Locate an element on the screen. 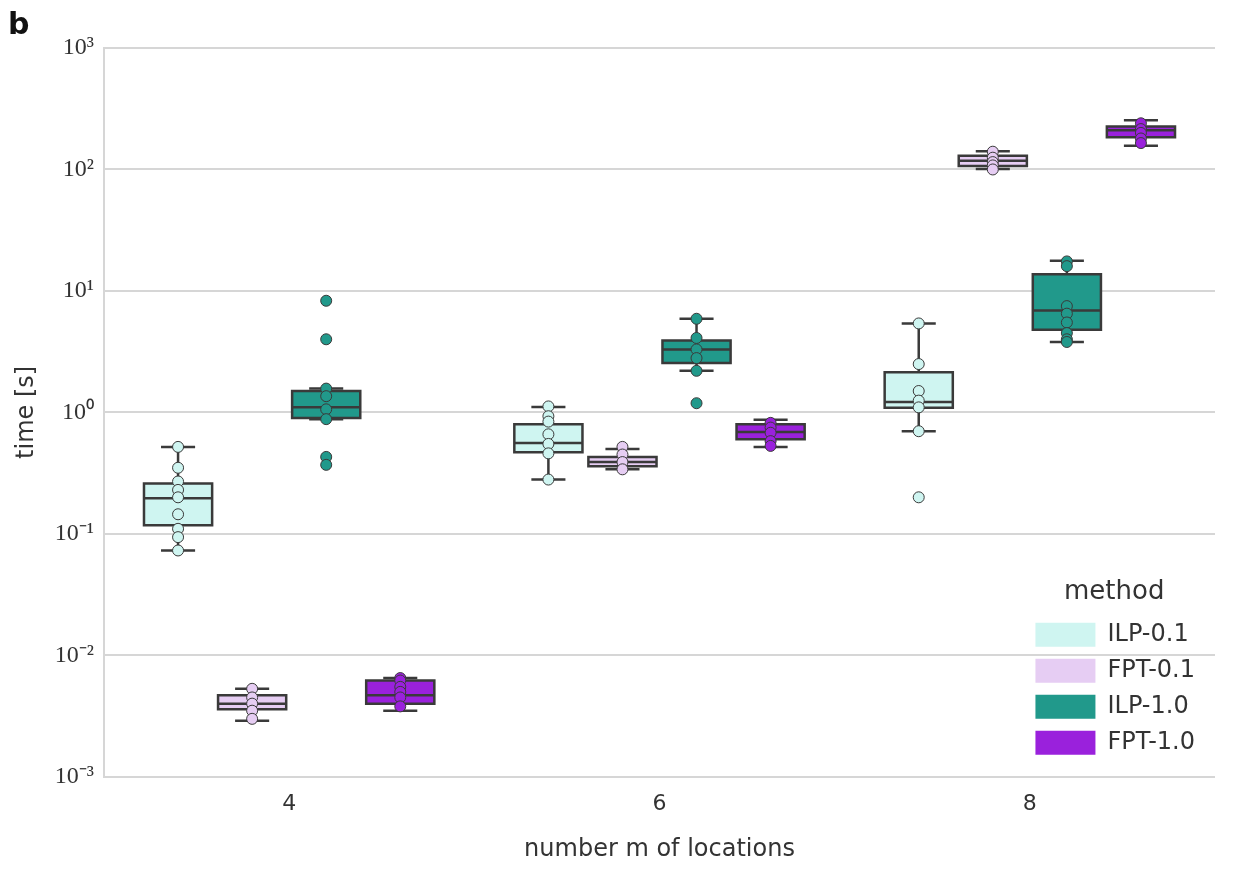  legend-title: method is located at coordinates (1114, 590).